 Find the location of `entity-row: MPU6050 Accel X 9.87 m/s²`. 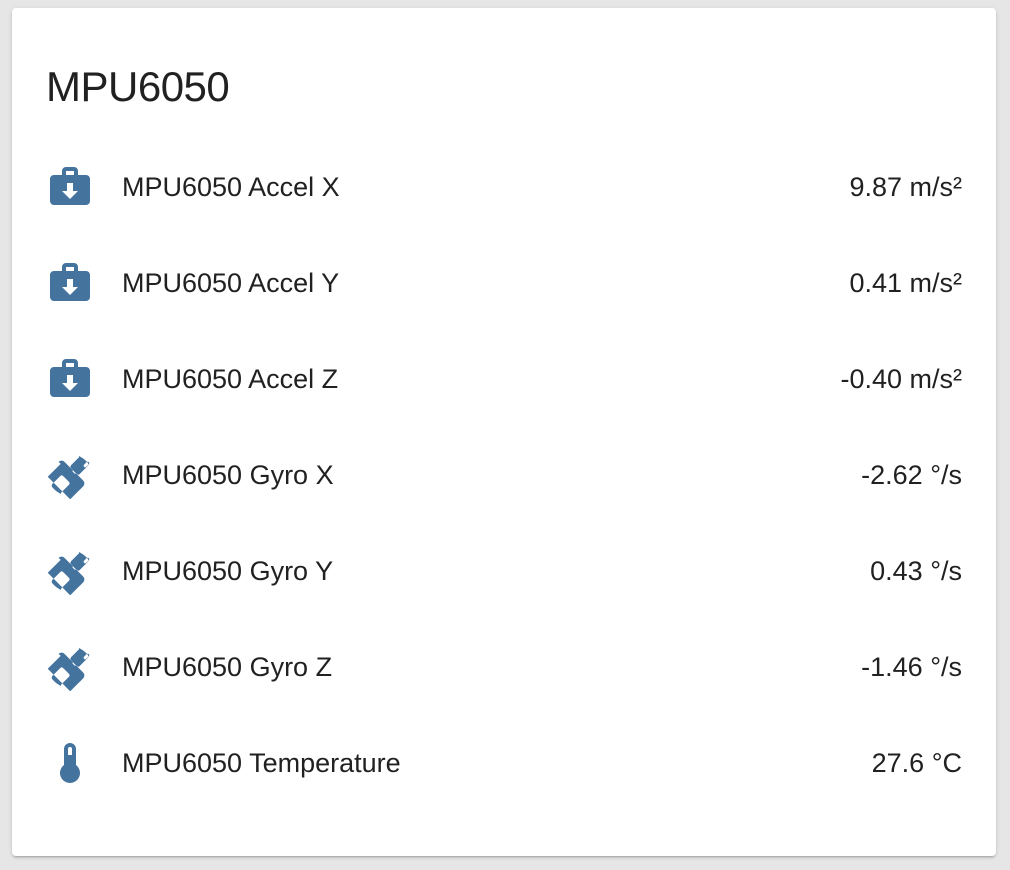

entity-row: MPU6050 Accel X 9.87 m/s² is located at coordinates (504, 187).